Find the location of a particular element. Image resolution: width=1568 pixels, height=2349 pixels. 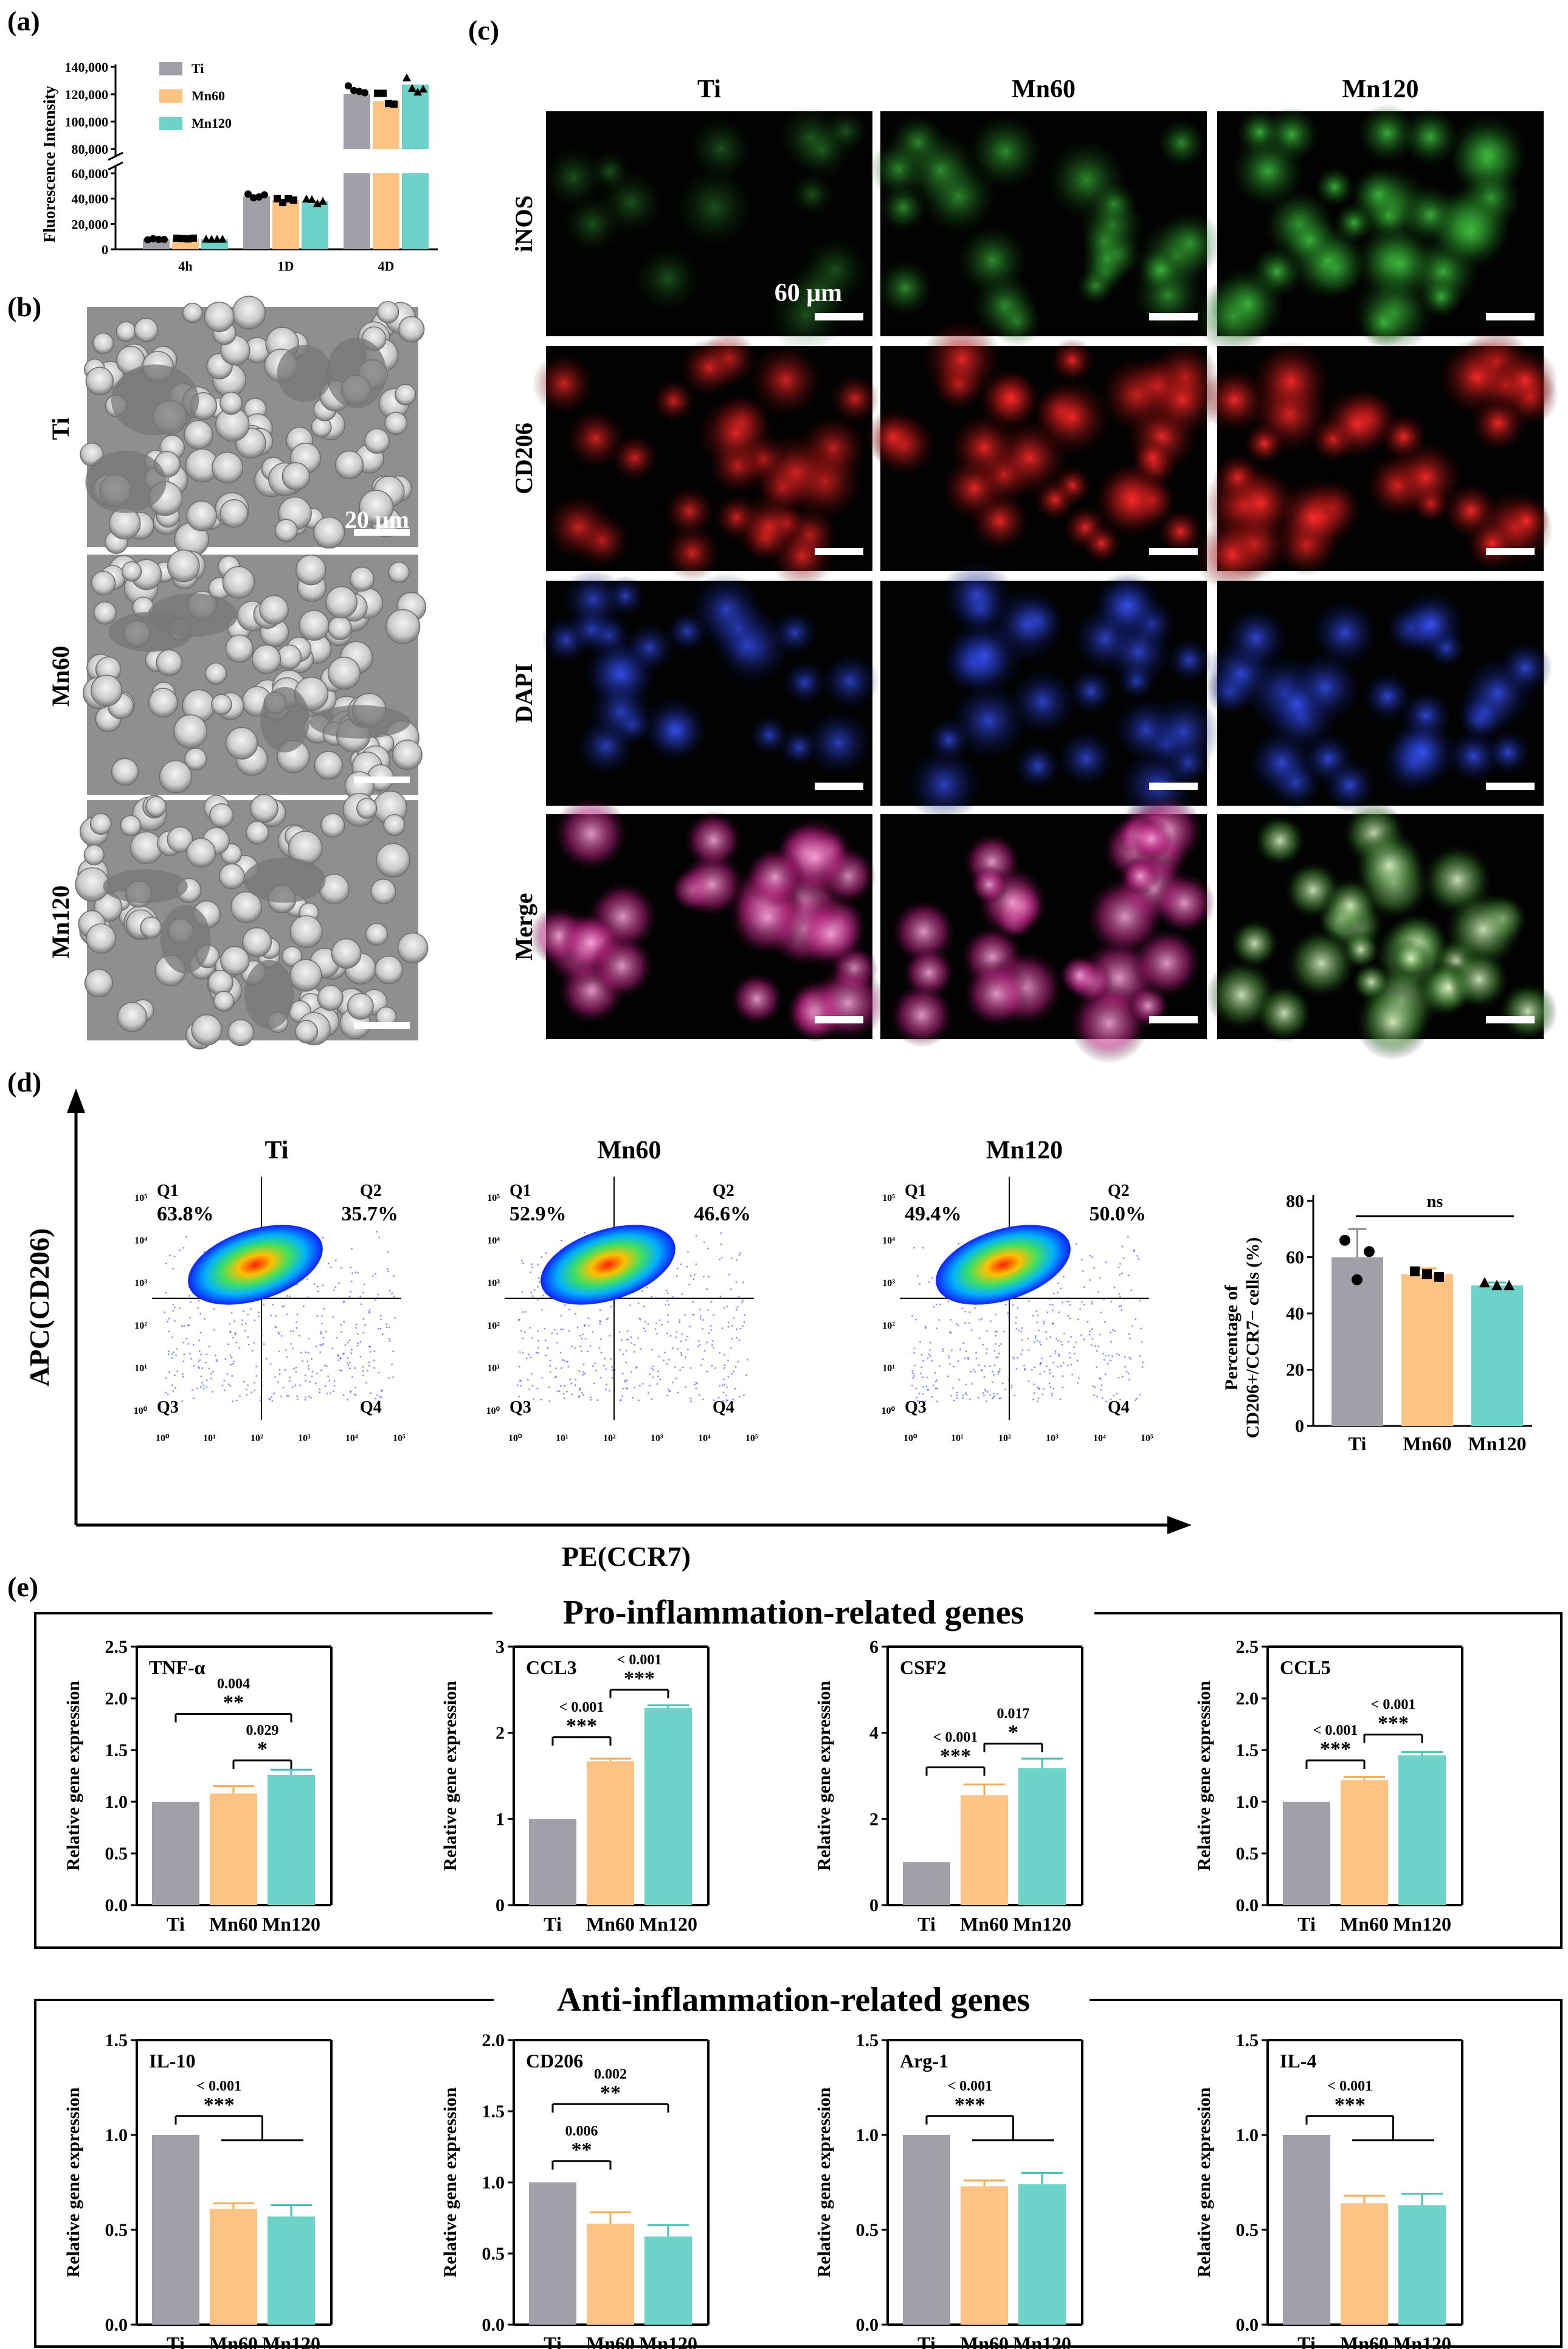

flow-ytick: 10² is located at coordinates (493, 1326).